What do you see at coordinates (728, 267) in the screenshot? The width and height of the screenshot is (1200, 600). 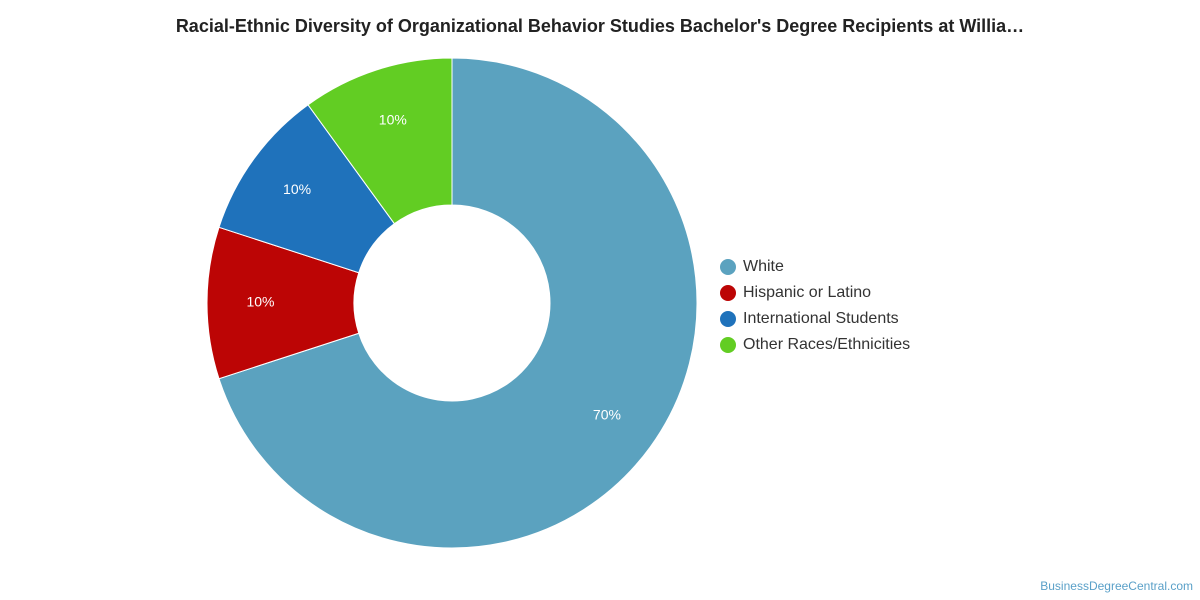 I see `legend-swatch-white` at bounding box center [728, 267].